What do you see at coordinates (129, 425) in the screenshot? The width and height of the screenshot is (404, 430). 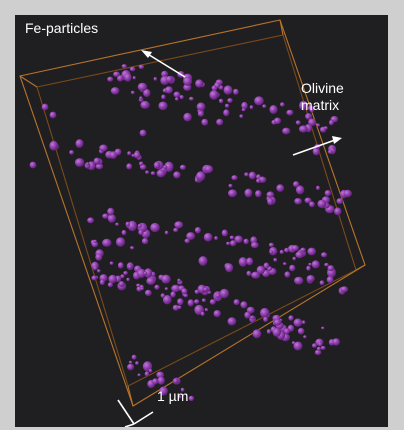 I see `axis-line` at bounding box center [129, 425].